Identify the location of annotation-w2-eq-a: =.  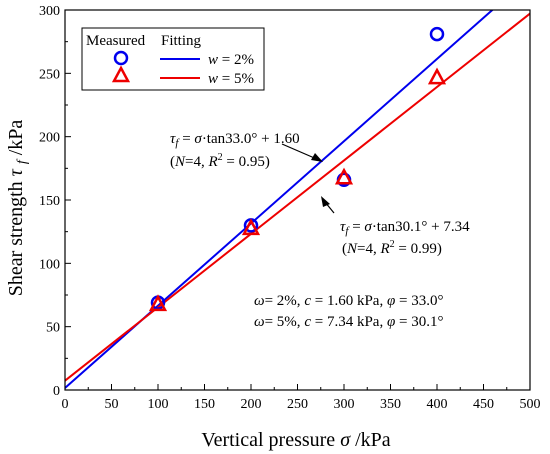
(186, 139).